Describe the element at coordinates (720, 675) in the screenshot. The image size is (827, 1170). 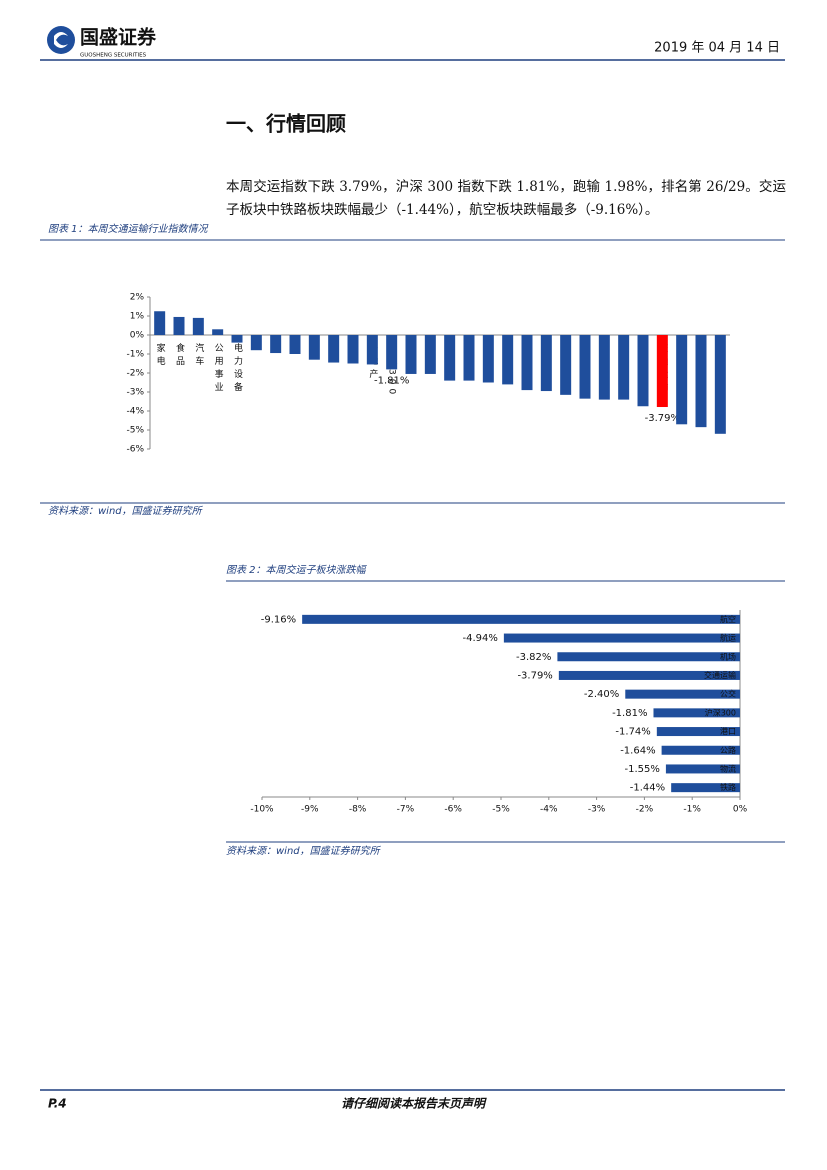
I see `y-tick-label: 交通运输` at that location.